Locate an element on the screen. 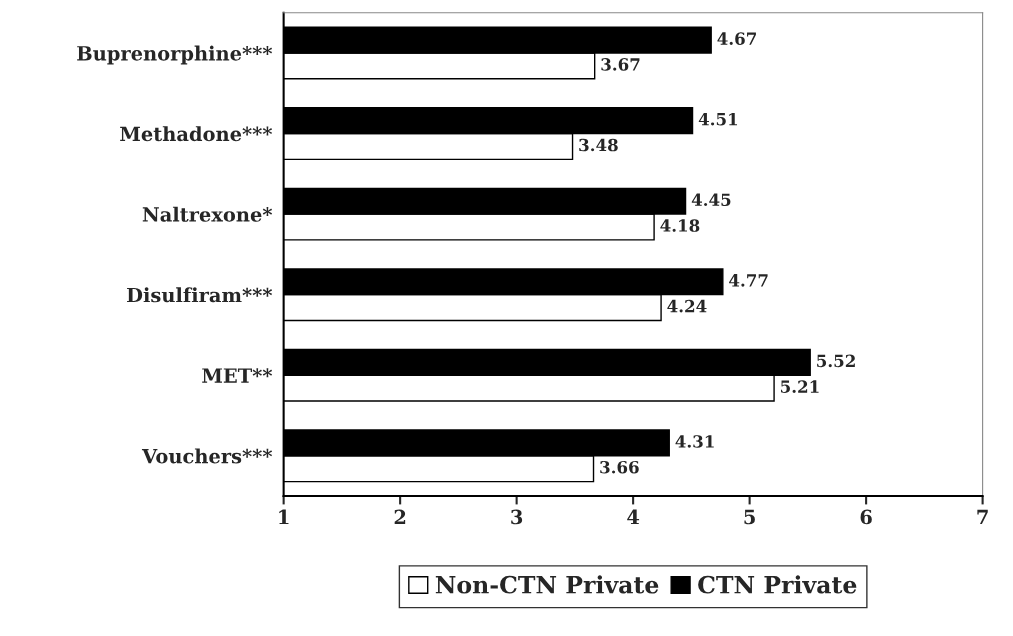 Image resolution: width=1013 pixels, height=636 pixels. data-label: 3.66 is located at coordinates (619, 467).